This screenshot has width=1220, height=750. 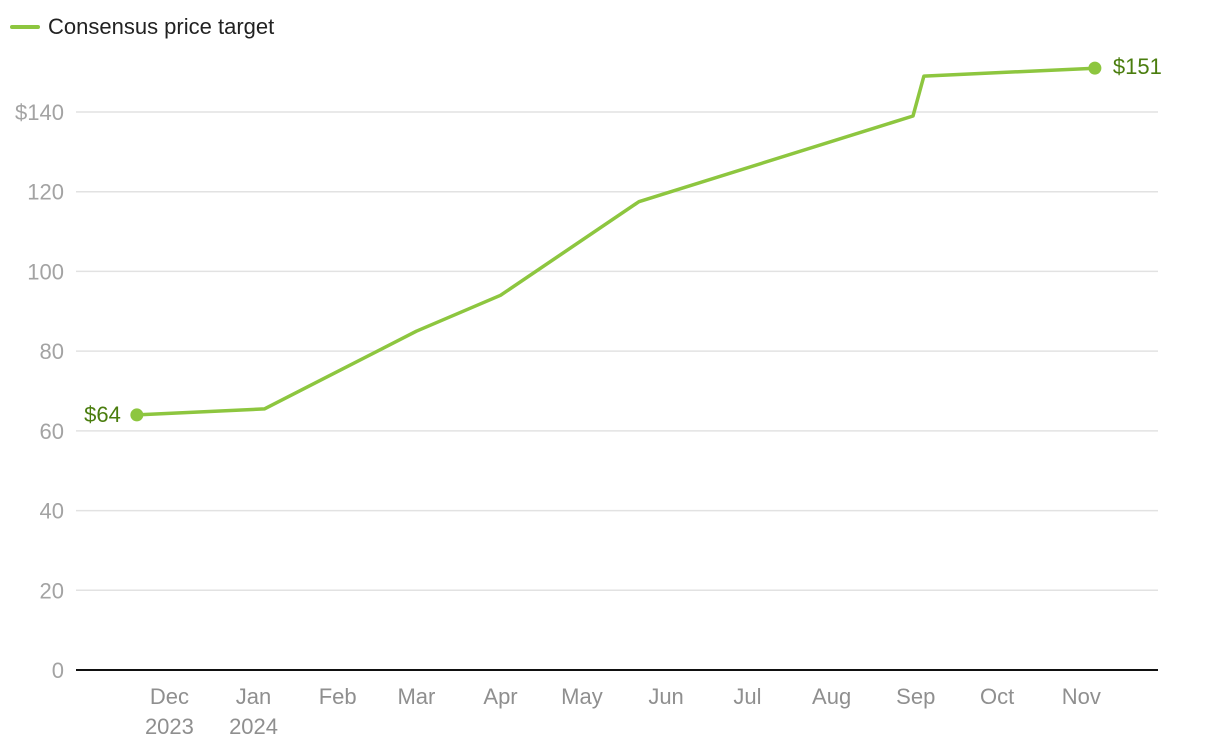 What do you see at coordinates (915, 696) in the screenshot?
I see `x-tick-label: Sep` at bounding box center [915, 696].